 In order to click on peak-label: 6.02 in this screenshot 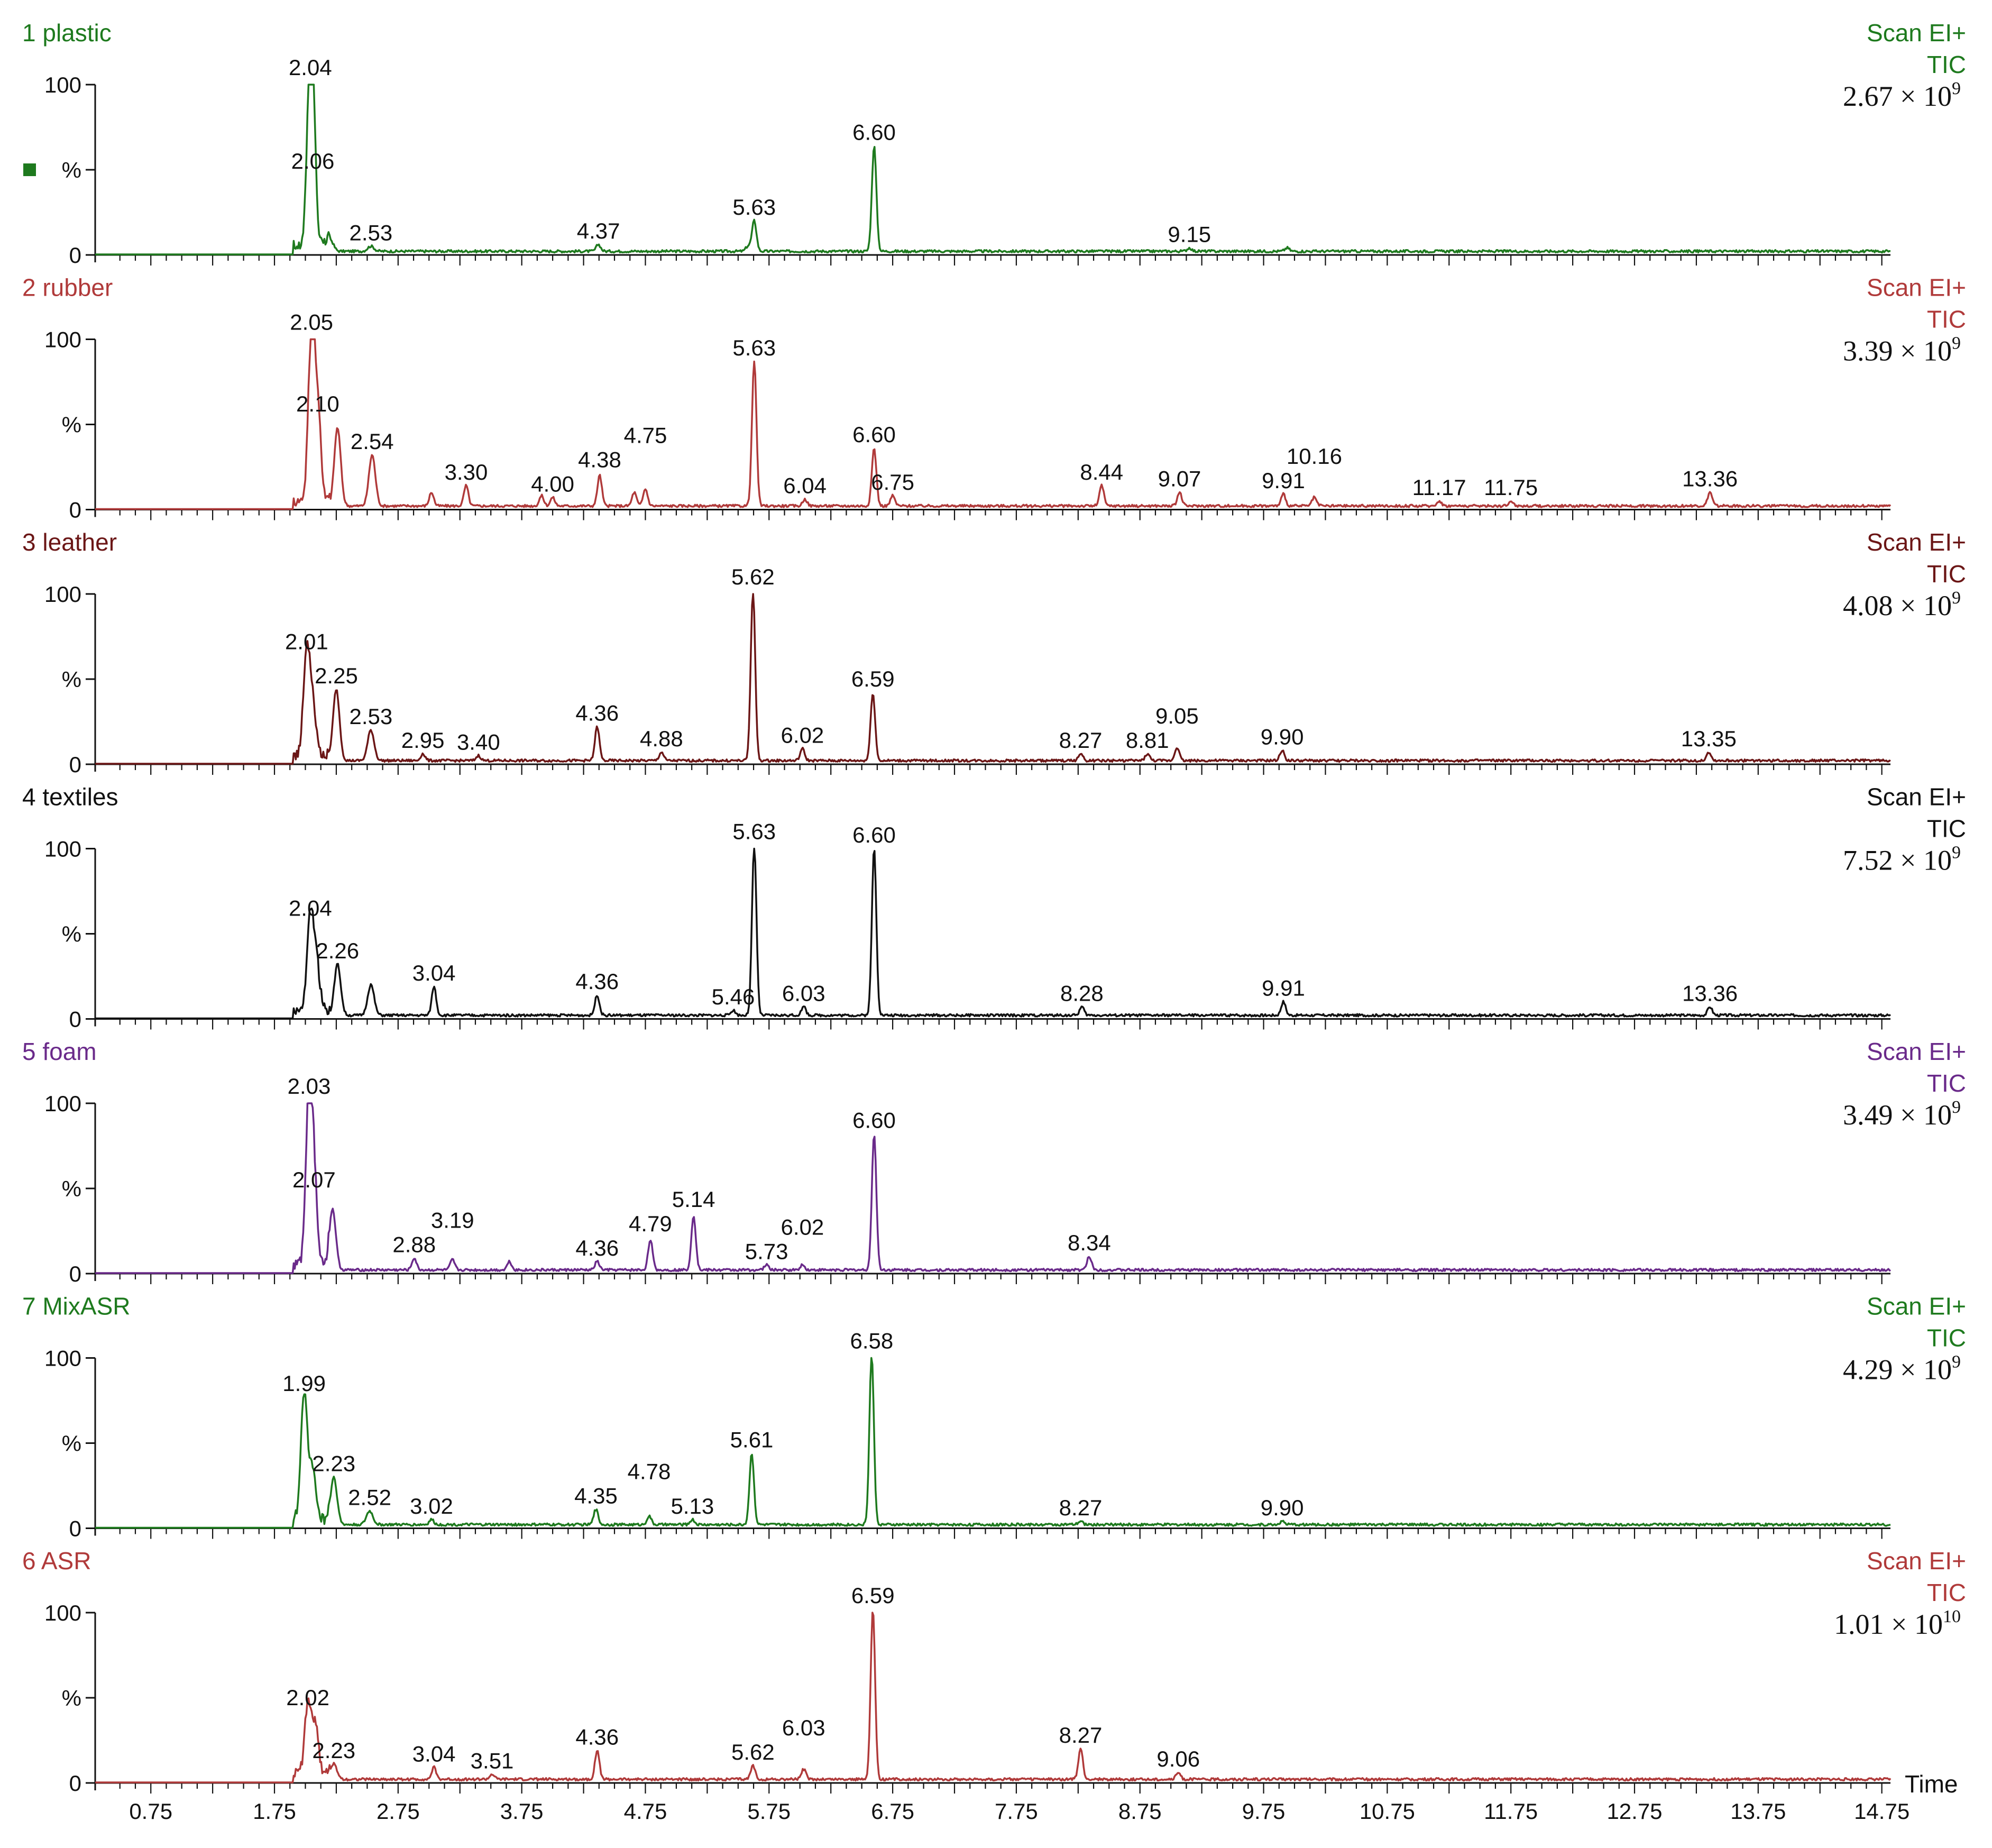, I will do `click(802, 1226)`.